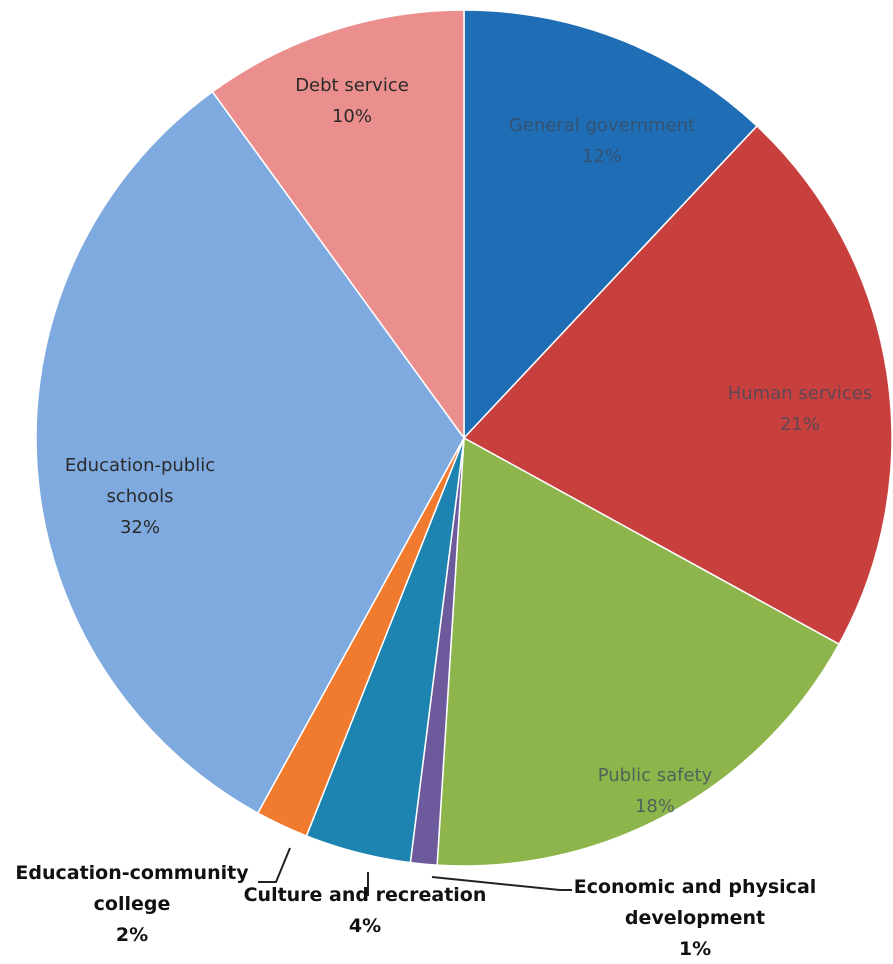 The width and height of the screenshot is (893, 964). What do you see at coordinates (365, 926) in the screenshot?
I see `value-label: 4%` at bounding box center [365, 926].